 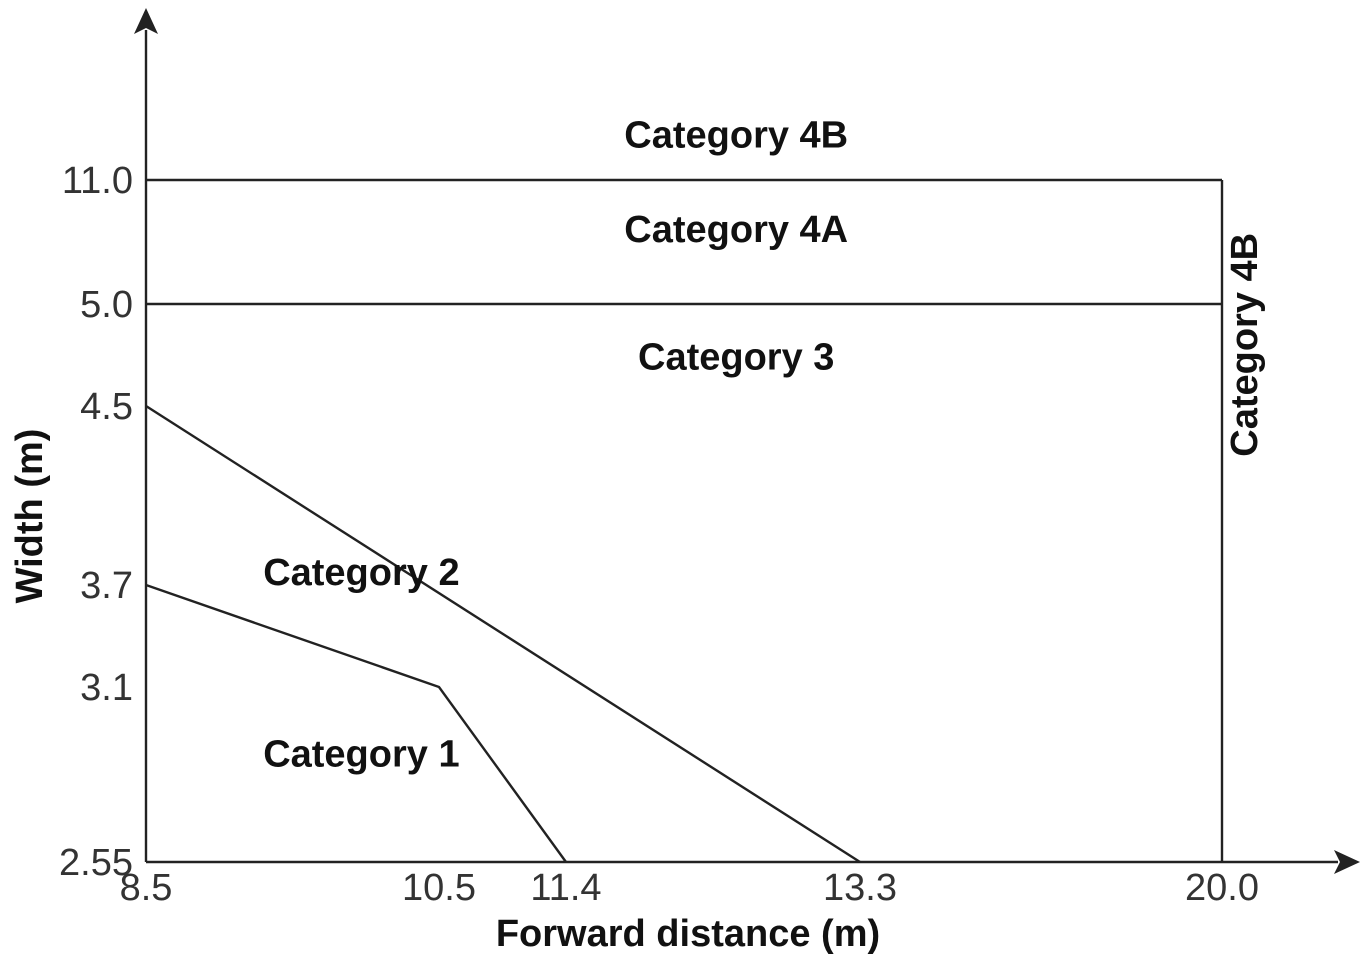 What do you see at coordinates (106, 586) in the screenshot?
I see `y-tick-label: 3.7` at bounding box center [106, 586].